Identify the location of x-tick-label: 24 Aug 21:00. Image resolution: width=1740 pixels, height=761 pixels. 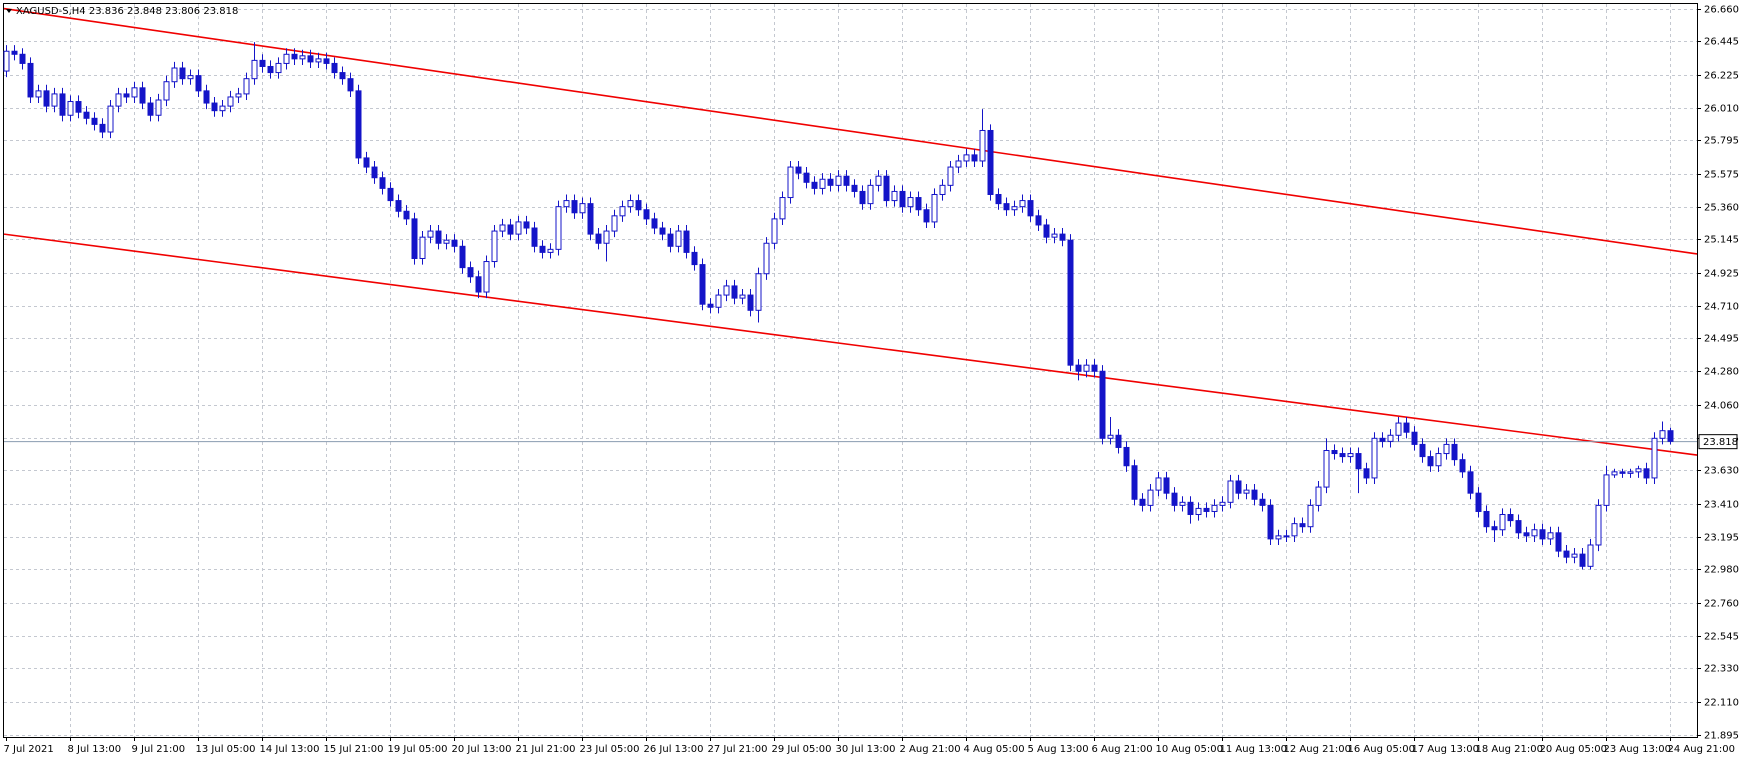
(1701, 749).